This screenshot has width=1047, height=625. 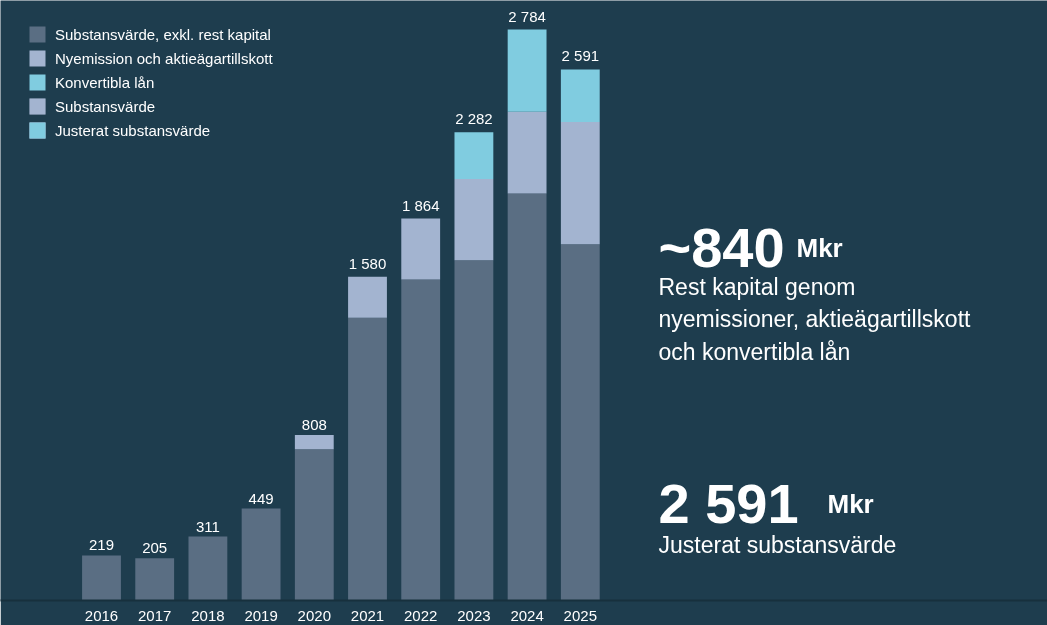 What do you see at coordinates (314, 615) in the screenshot?
I see `x-tick-label: 2020` at bounding box center [314, 615].